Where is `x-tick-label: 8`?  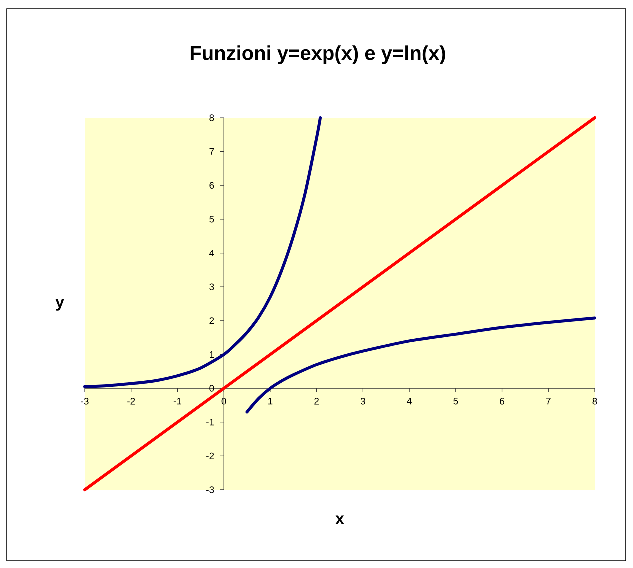
x-tick-label: 8 is located at coordinates (595, 401).